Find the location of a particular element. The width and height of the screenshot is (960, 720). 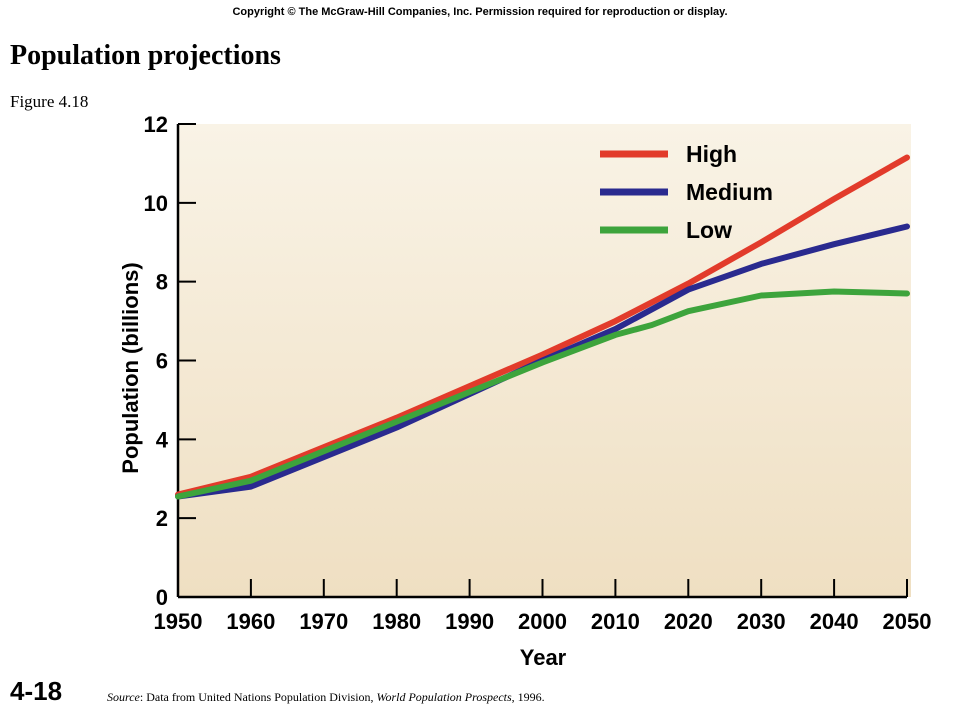

x-tick-label: 1970 is located at coordinates (323, 621).